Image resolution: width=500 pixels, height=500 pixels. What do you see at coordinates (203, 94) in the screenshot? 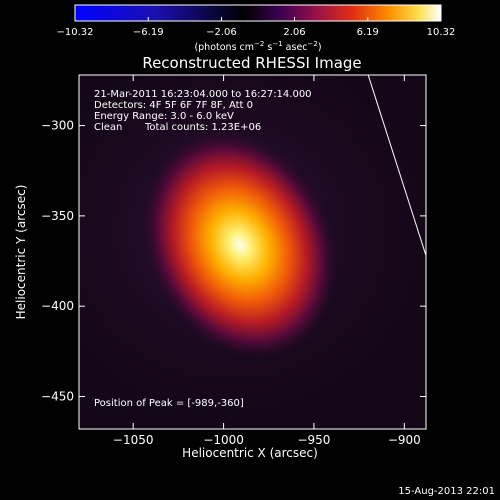
I see `annotation-time: 21-Mar-2011 16:23:04.000 to 16:27:14.000` at bounding box center [203, 94].